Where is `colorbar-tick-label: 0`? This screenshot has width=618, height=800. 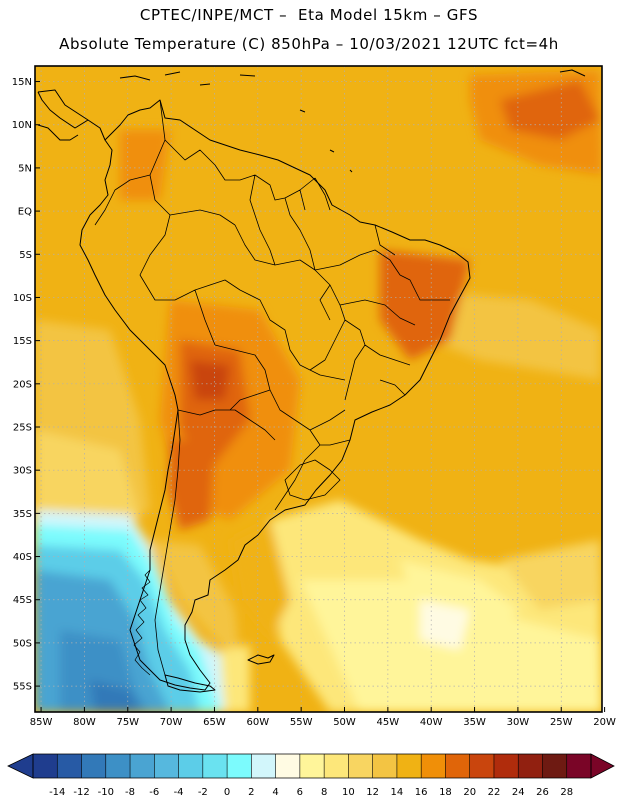
colorbar-tick-label: 0 is located at coordinates (227, 792).